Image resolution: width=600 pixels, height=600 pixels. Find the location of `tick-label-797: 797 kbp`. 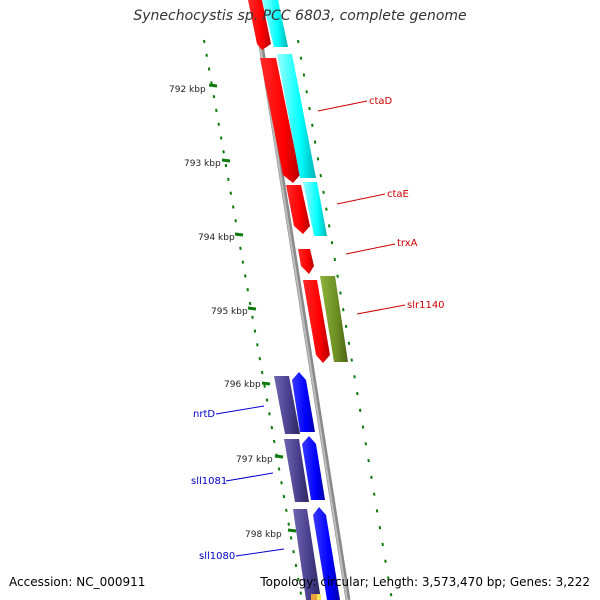

tick-label-797: 797 kbp is located at coordinates (254, 460).